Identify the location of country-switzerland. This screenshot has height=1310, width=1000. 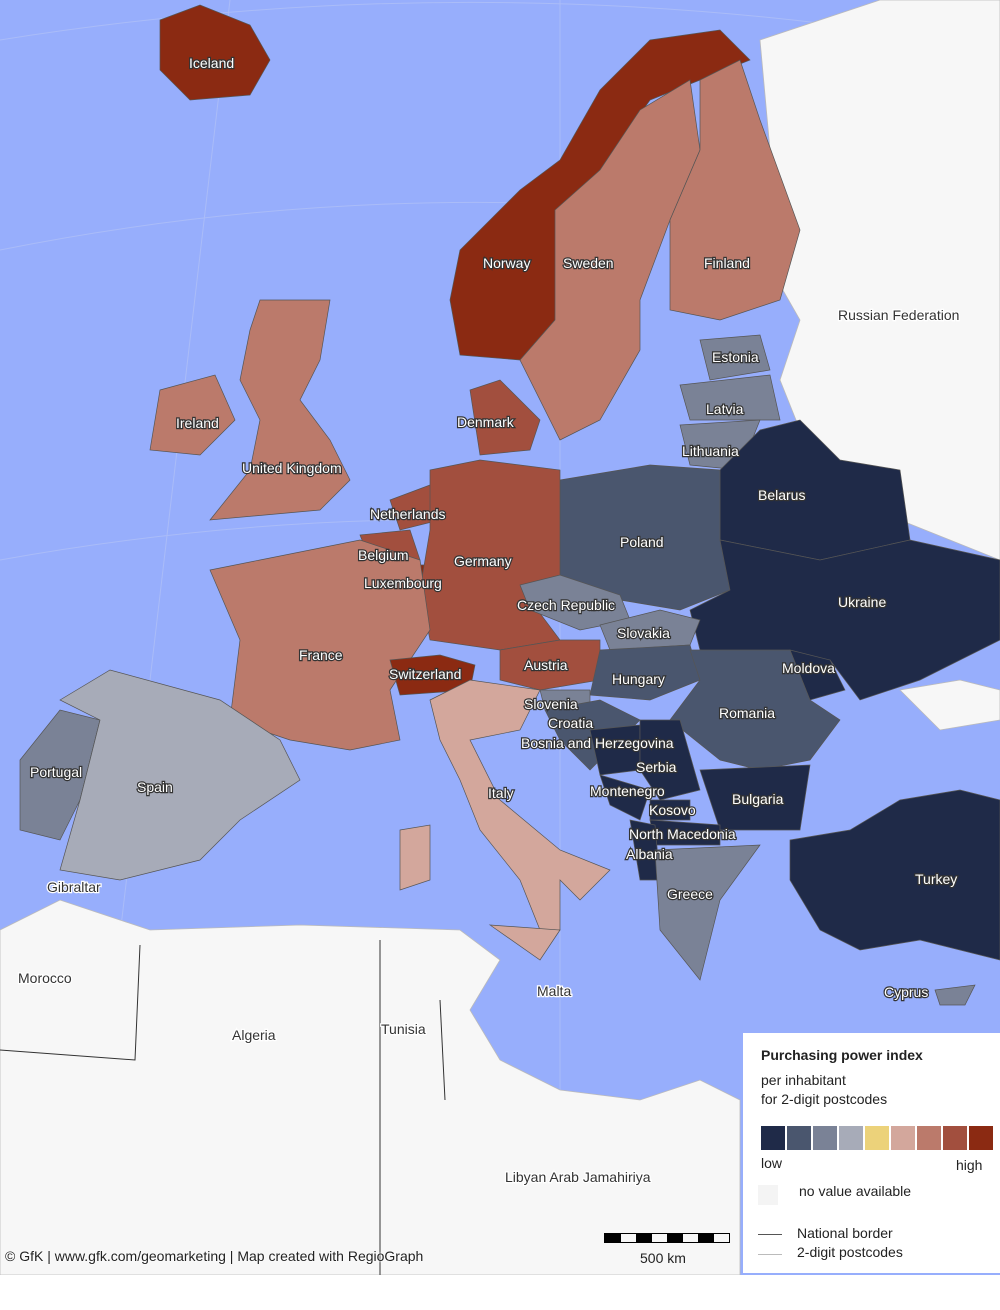
(432, 675).